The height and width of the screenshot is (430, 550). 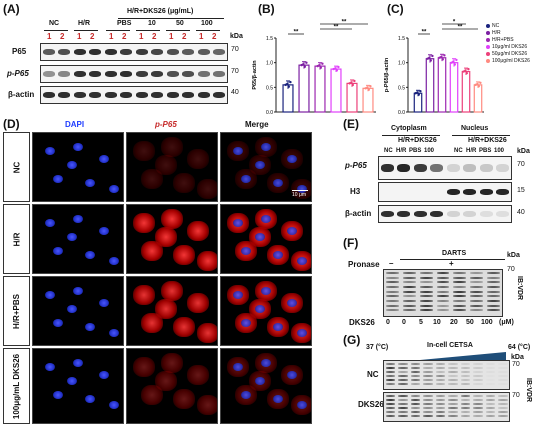 What do you see at coordinates (511, 269) in the screenshot?
I see `panel-f-kda-70: 70` at bounding box center [511, 269].